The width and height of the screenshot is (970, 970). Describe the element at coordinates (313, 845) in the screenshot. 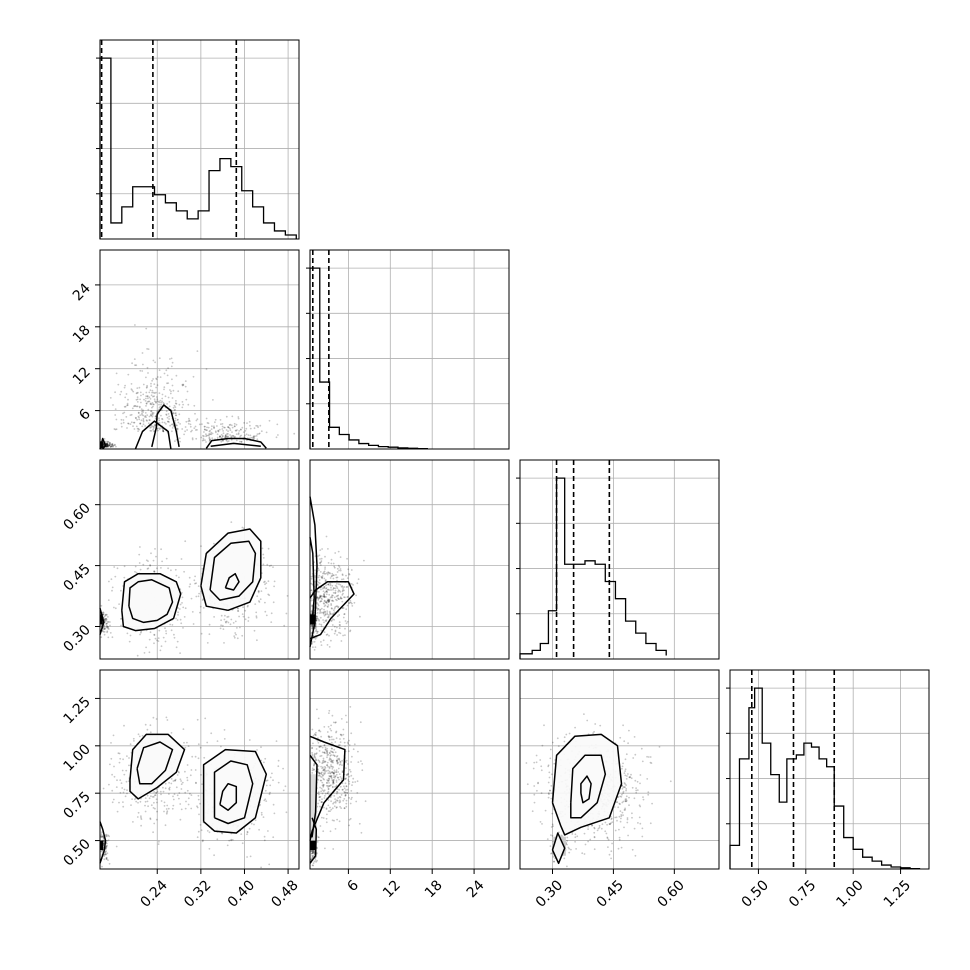

I see `density-block` at that location.